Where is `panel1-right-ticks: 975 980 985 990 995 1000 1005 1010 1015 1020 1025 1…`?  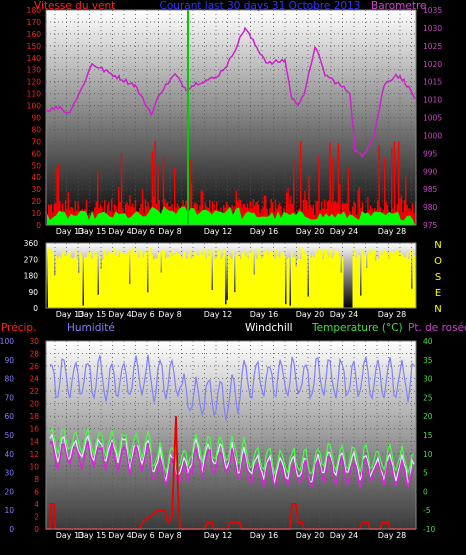 panel1-right-ticks: 975 980 985 990 995 1000 1005 1010 1015 1020 1025 1… is located at coordinates (432, 118).